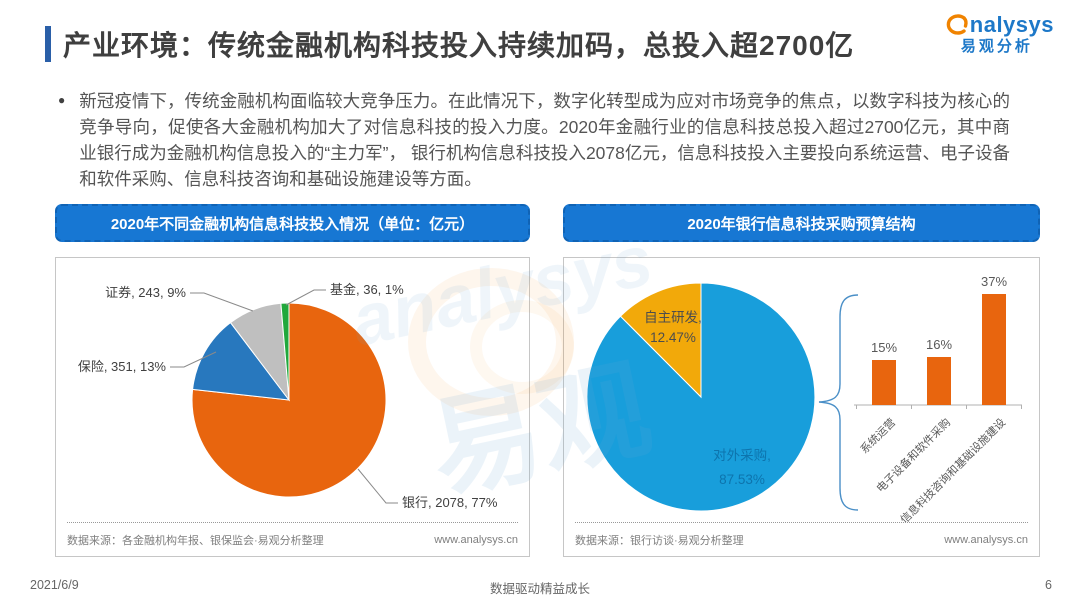  What do you see at coordinates (986, 539) in the screenshot?
I see `right-website-text: www.analysys.cn` at bounding box center [986, 539].